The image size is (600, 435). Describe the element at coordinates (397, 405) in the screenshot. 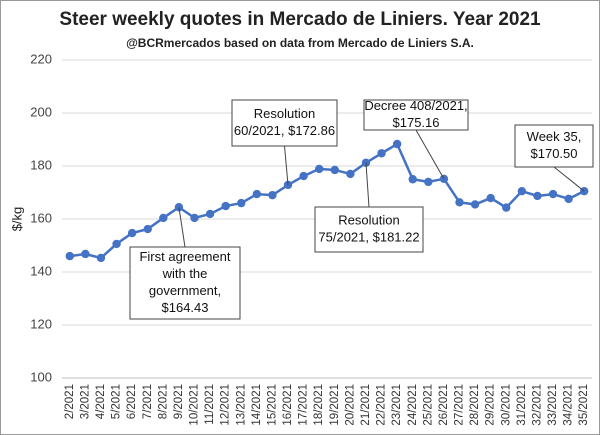

I see `x-tick-label: 23/2021` at that location.